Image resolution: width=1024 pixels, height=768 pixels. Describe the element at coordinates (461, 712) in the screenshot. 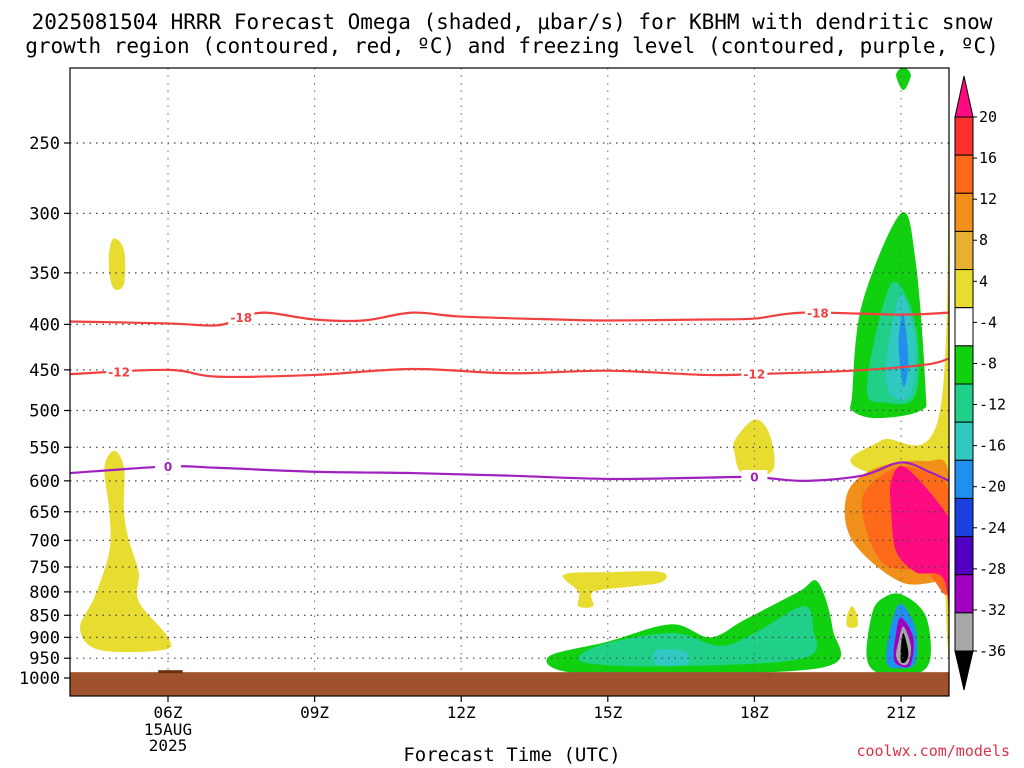

I see `x-tick-label: 12Z` at that location.